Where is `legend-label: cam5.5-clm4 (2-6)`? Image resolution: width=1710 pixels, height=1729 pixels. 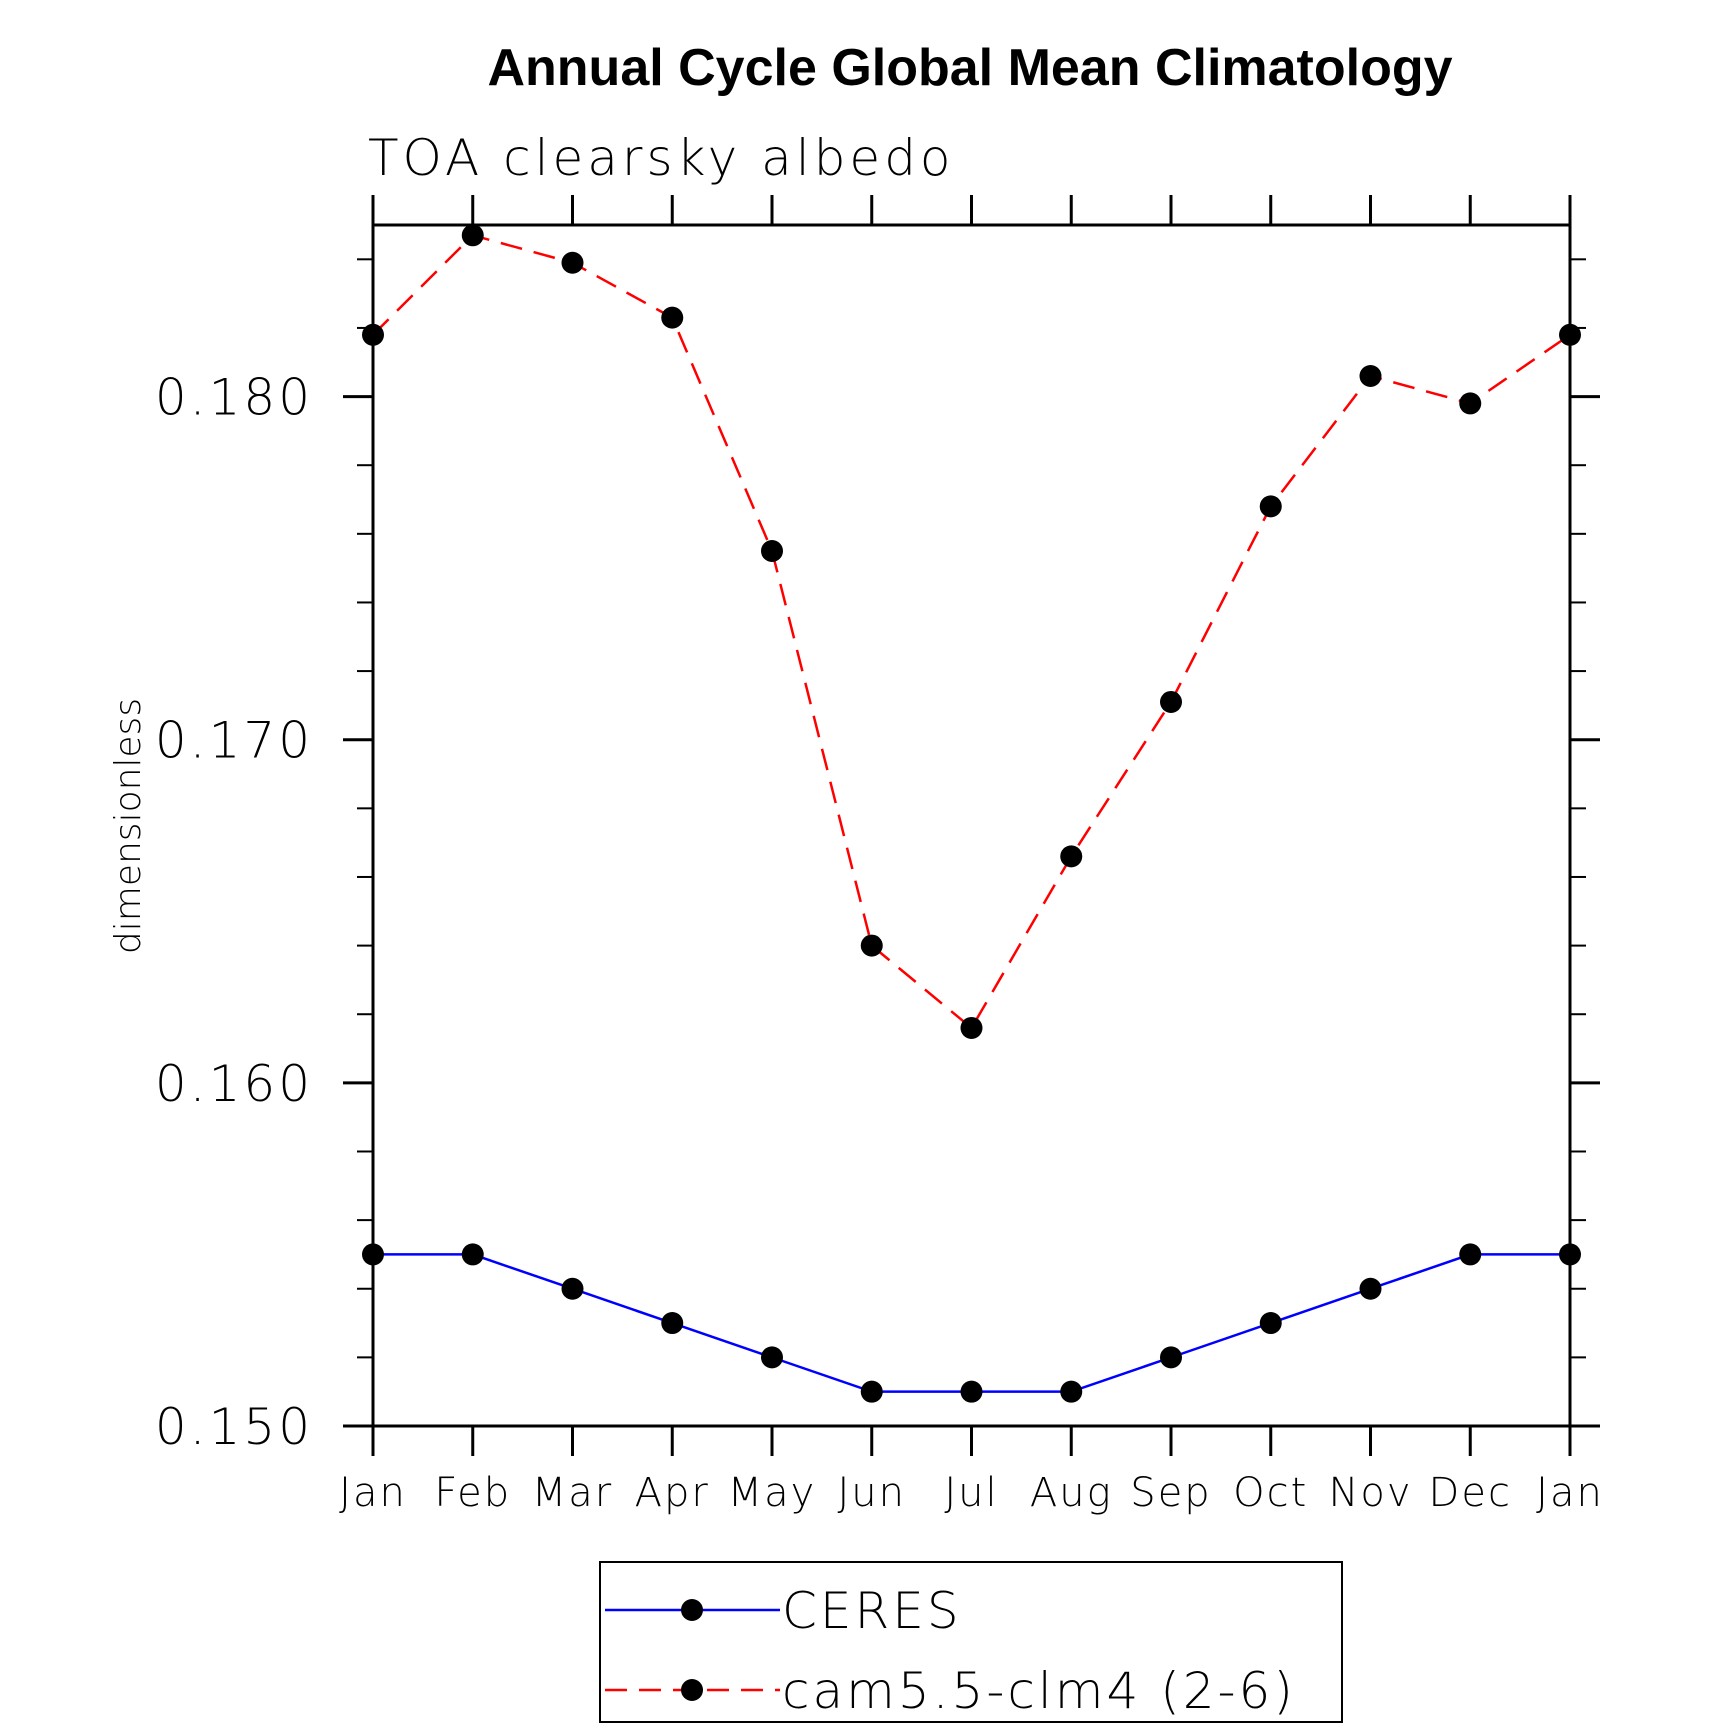
legend-label: cam5.5-clm4 (2-6) is located at coordinates (1039, 1691).